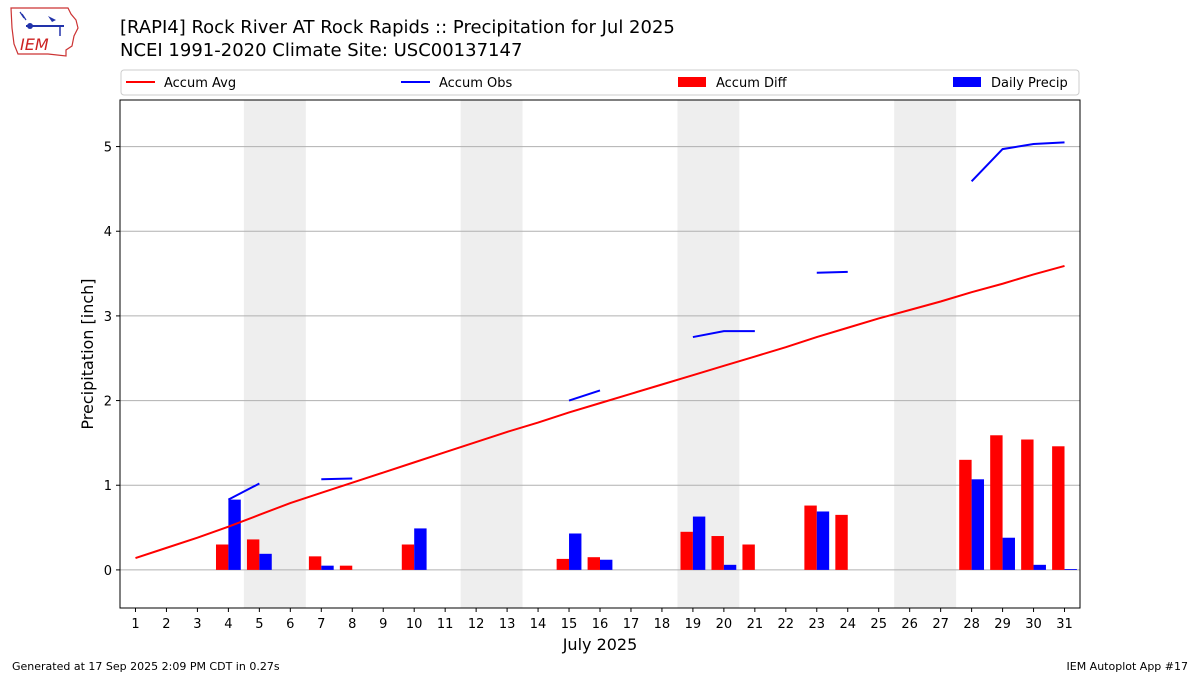  What do you see at coordinates (646, 502) in the screenshot?
I see `bars` at bounding box center [646, 502].